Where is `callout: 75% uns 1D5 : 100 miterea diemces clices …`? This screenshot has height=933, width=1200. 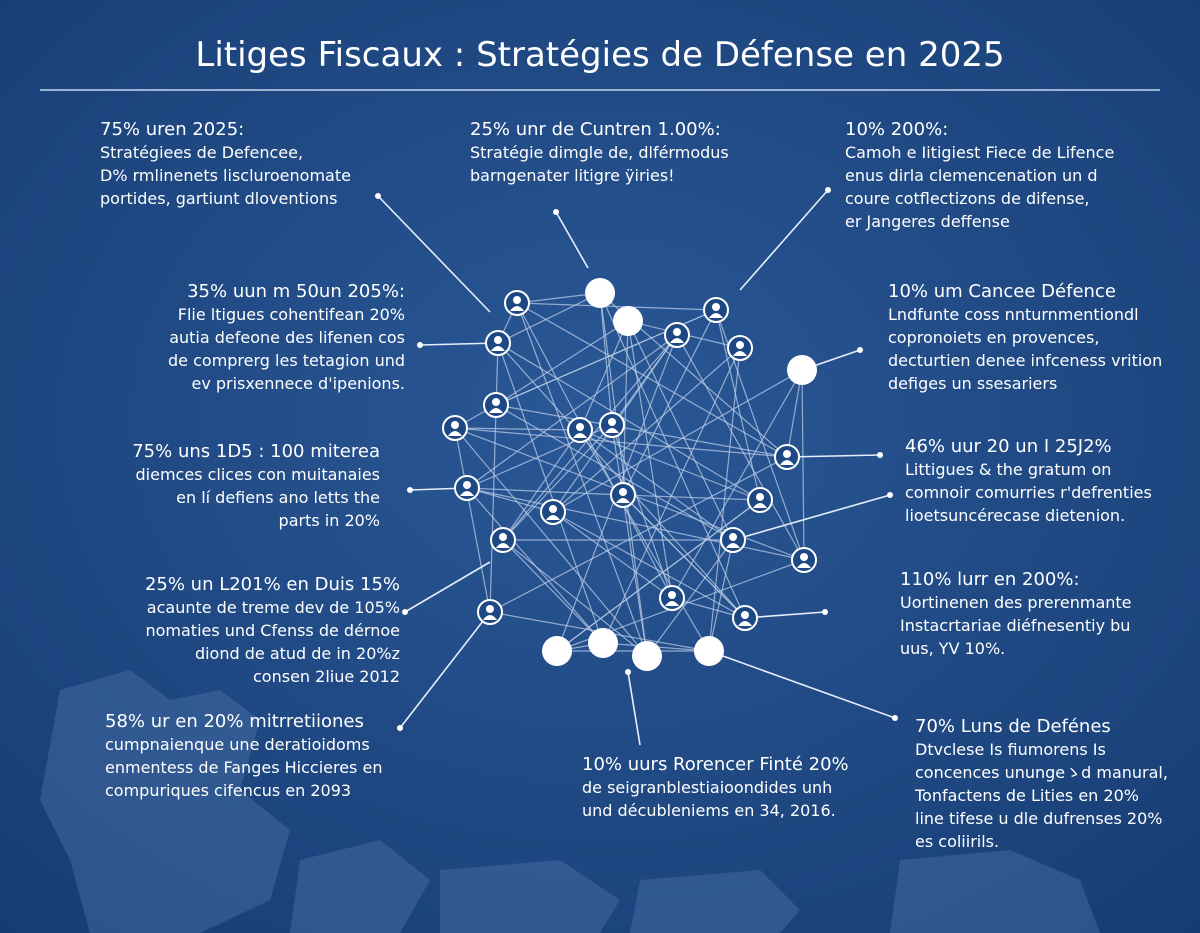
callout: 75% uns 1D5 : 100 miterea diemces clices … is located at coordinates (256, 485).